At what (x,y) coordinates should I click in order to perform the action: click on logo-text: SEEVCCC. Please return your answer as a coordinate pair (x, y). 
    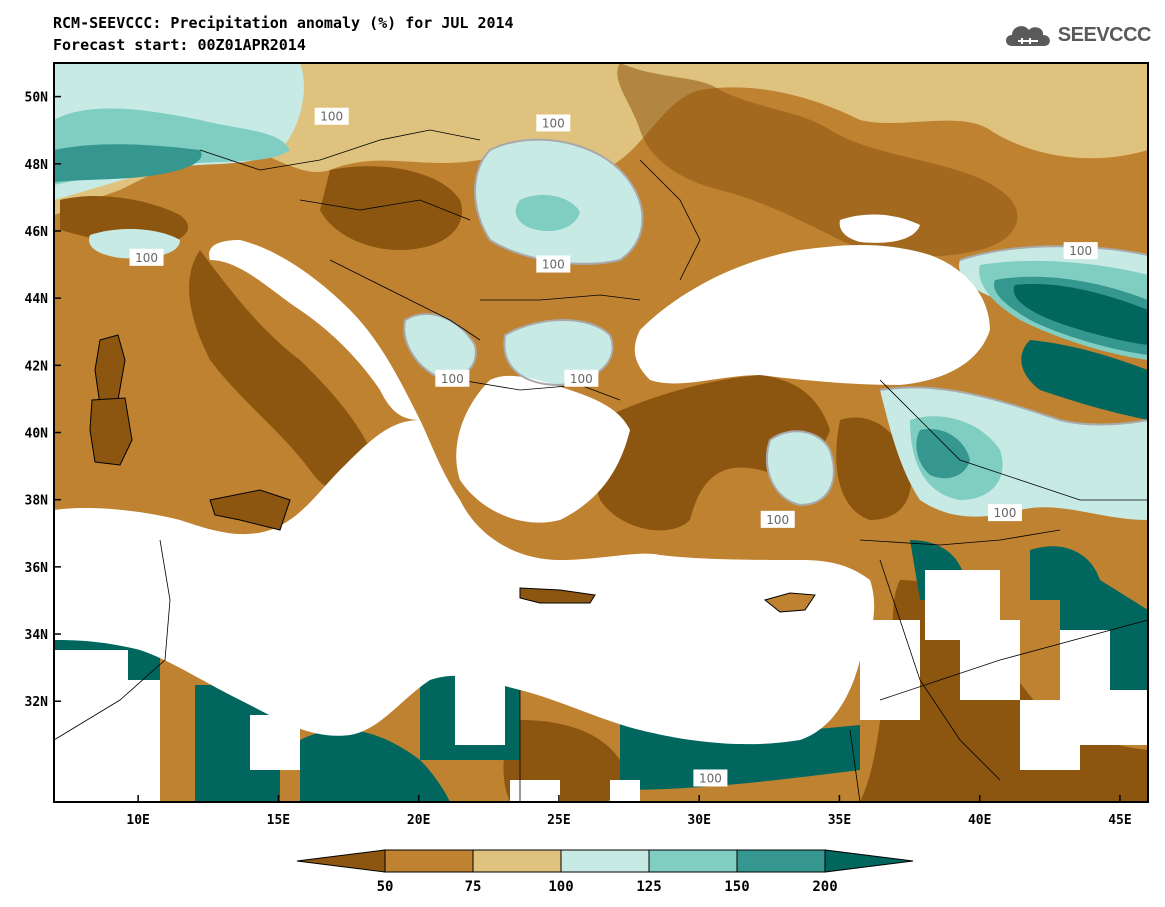
    Looking at the image, I should click on (1104, 34).